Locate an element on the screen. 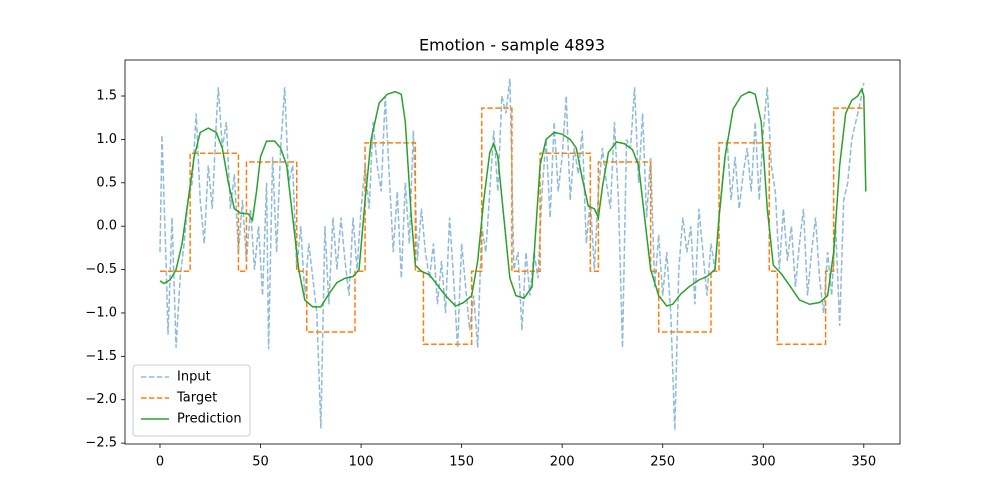 The image size is (1000, 500). y-tick-label: 1.5 is located at coordinates (106, 96).